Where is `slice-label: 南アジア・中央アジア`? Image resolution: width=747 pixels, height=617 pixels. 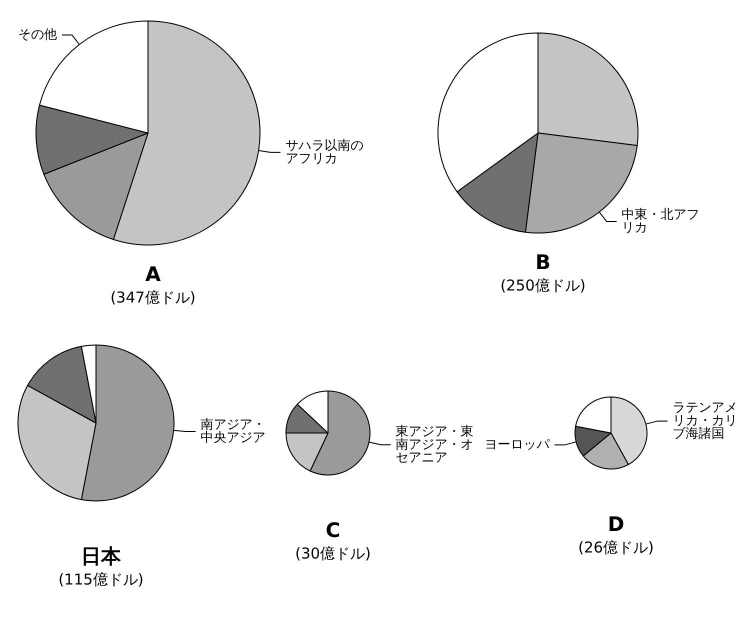 slice-label: 南アジア・中央アジア is located at coordinates (233, 431).